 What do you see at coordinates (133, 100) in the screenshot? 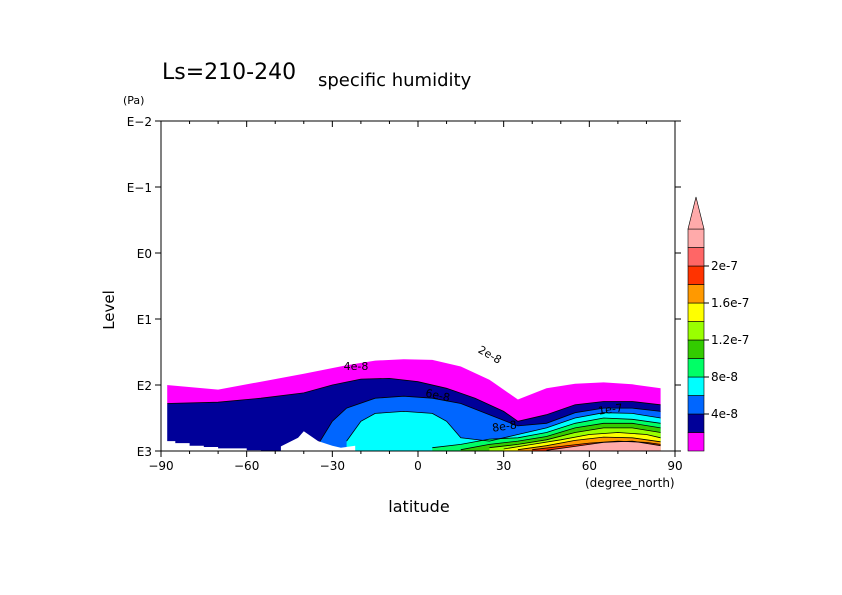
I see `y-unit-label: (Pa)` at bounding box center [133, 100].